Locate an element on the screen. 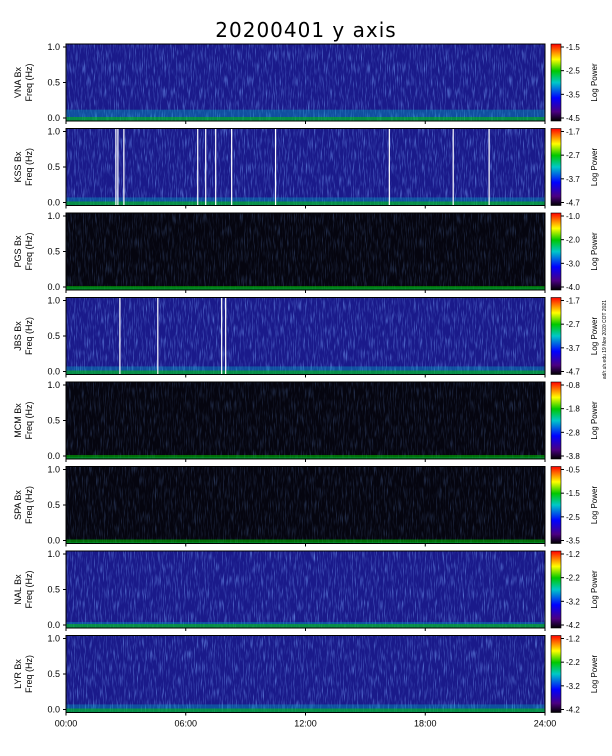  colorbar-tick-label: -4.5 is located at coordinates (573, 118).